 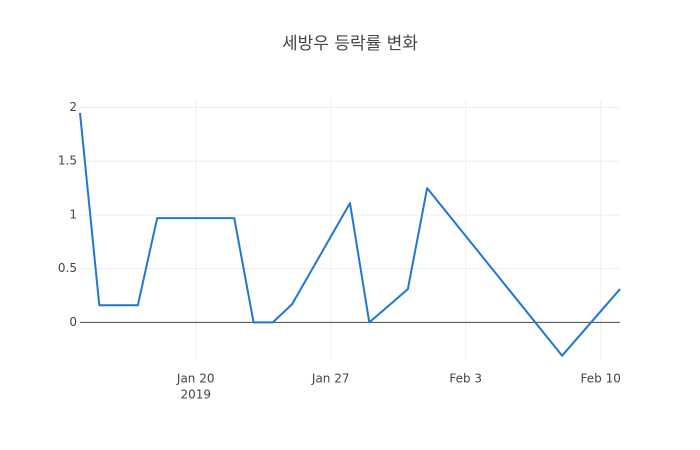 What do you see at coordinates (67, 161) in the screenshot?
I see `y-tick-label: 1.5` at bounding box center [67, 161].